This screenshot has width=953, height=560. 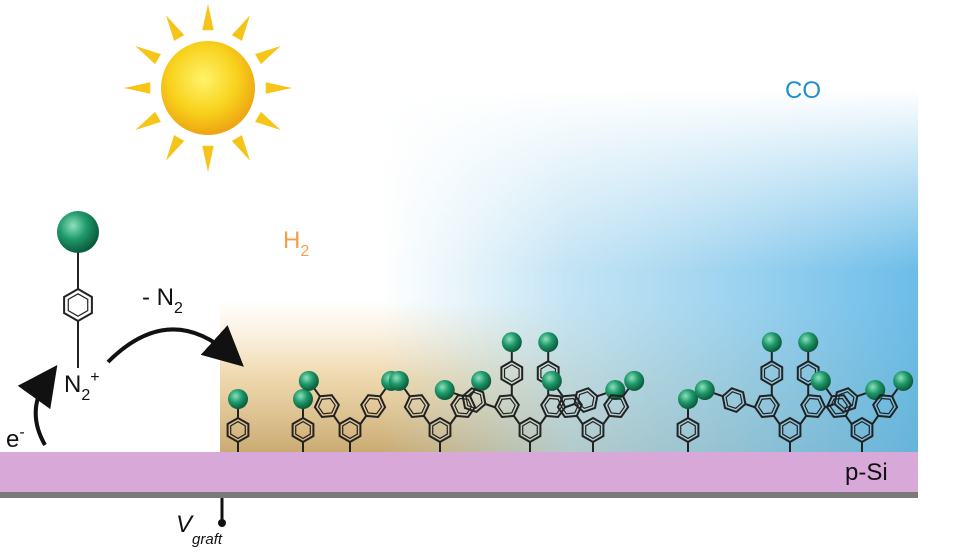 I want to click on electron-label: e-, so click(x=15, y=438).